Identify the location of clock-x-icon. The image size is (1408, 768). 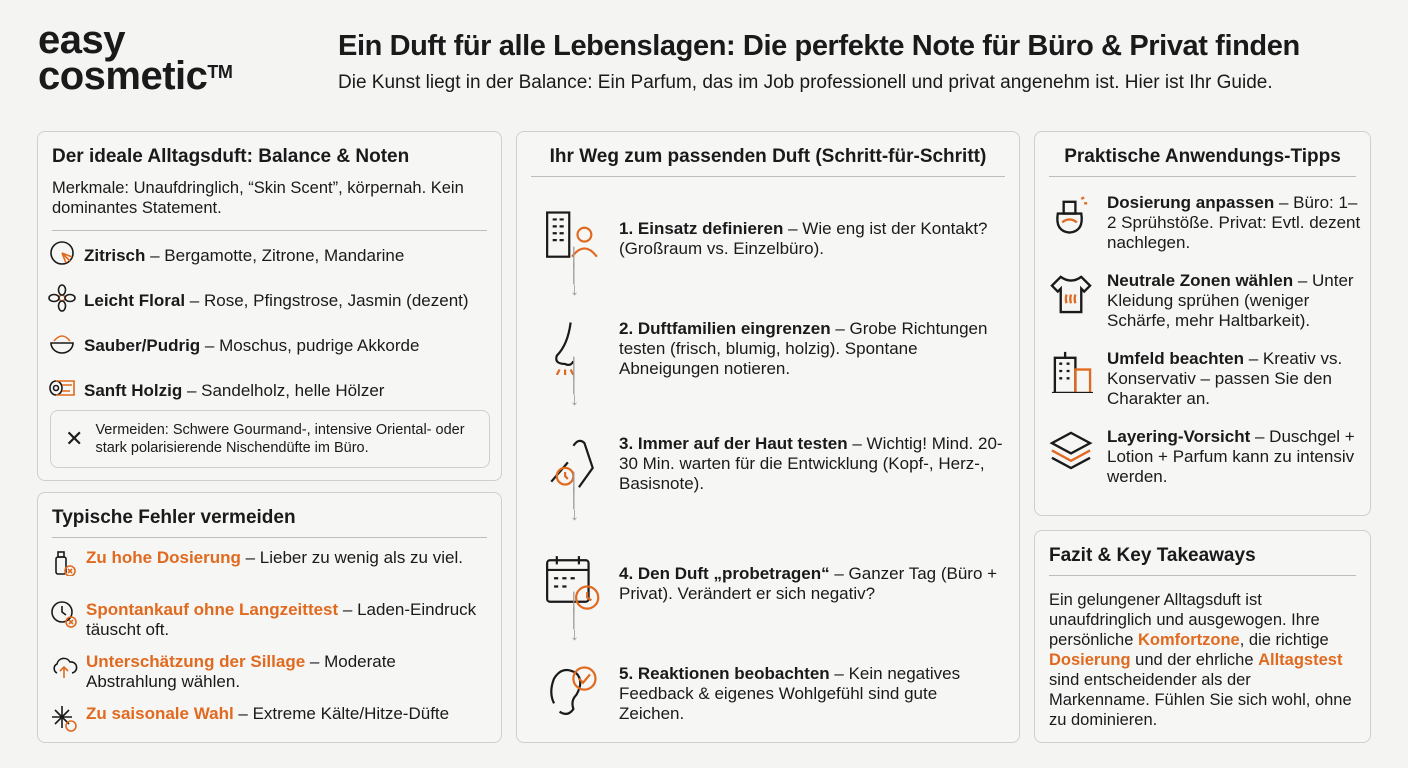
(64, 616).